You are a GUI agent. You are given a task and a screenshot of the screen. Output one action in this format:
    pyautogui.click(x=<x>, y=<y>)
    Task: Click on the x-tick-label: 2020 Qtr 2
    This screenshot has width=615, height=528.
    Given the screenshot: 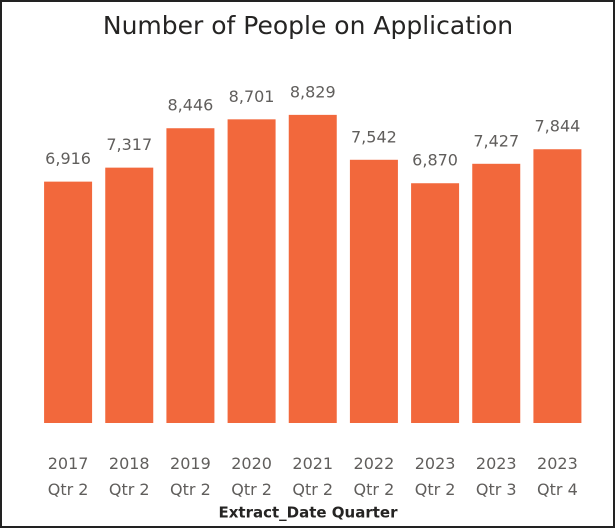 What is the action you would take?
    pyautogui.click(x=251, y=476)
    